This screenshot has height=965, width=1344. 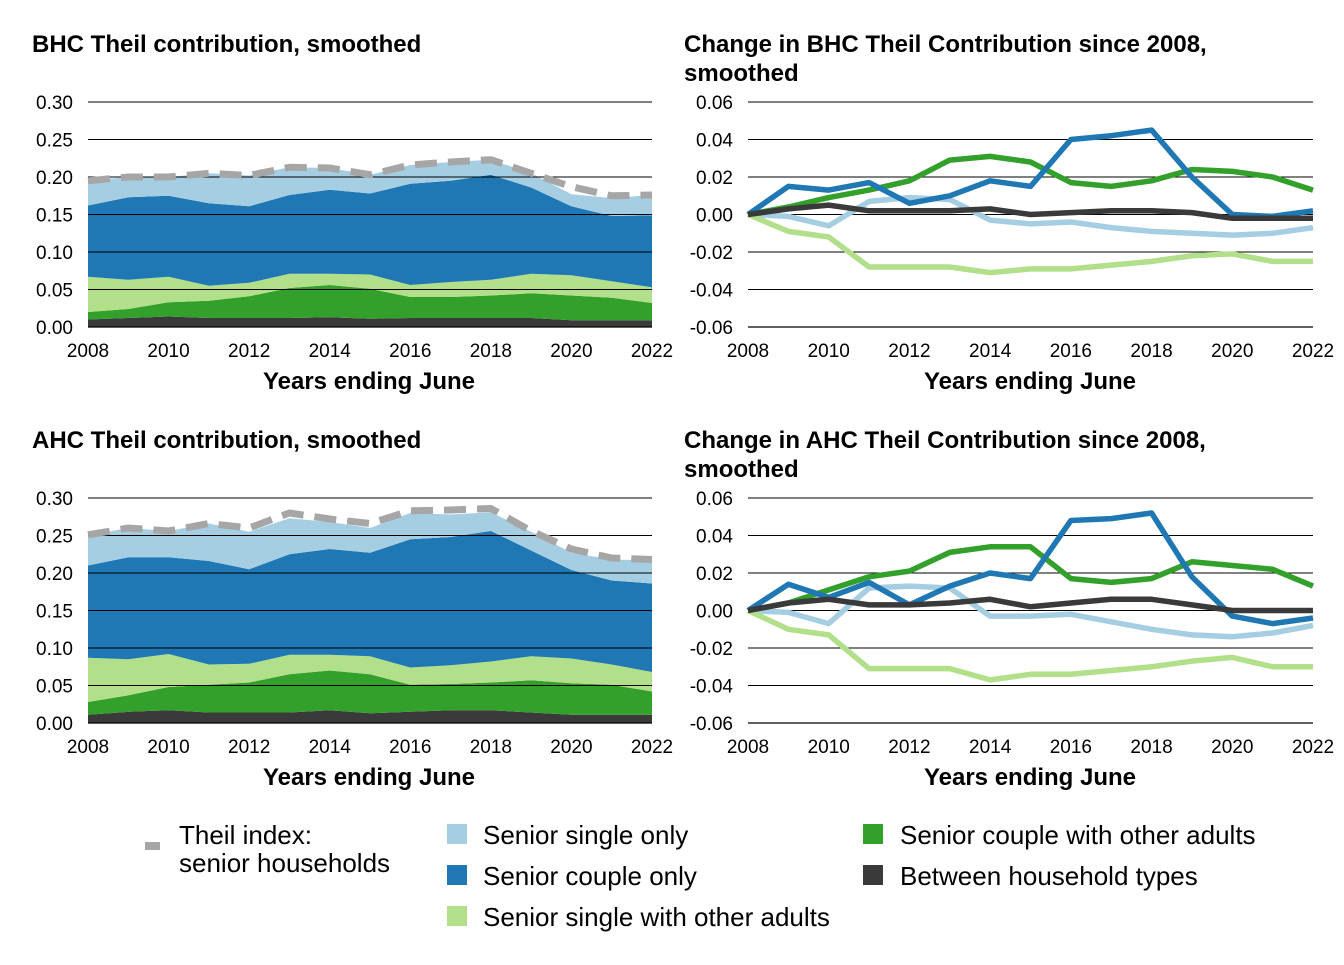 I want to click on legend-item: Senior single only, so click(x=567, y=835).